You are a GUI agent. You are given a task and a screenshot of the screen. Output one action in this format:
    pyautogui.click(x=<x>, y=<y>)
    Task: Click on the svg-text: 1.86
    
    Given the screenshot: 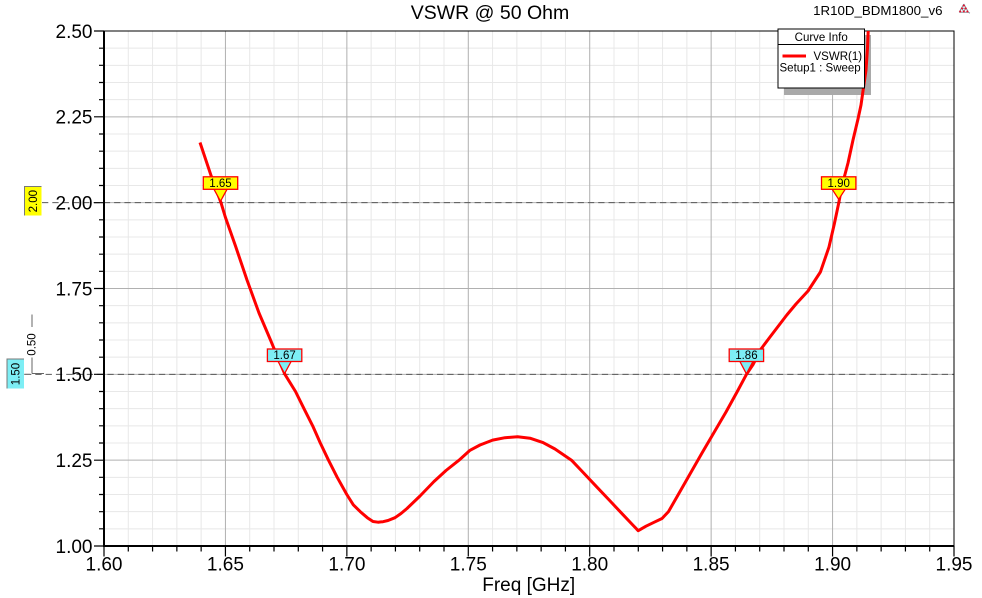 What is the action you would take?
    pyautogui.click(x=746, y=356)
    